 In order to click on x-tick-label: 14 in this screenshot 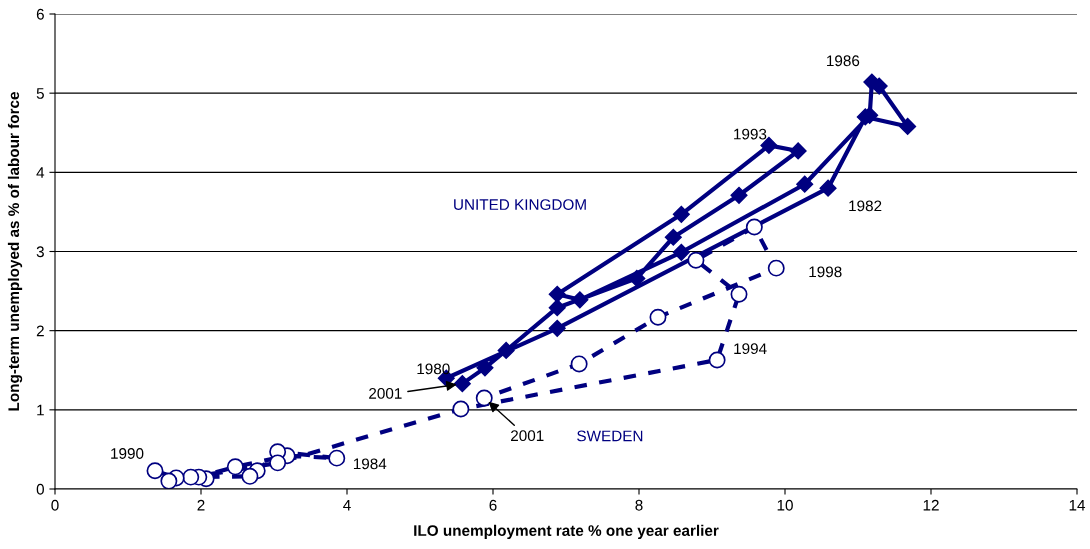, I will do `click(1077, 505)`.